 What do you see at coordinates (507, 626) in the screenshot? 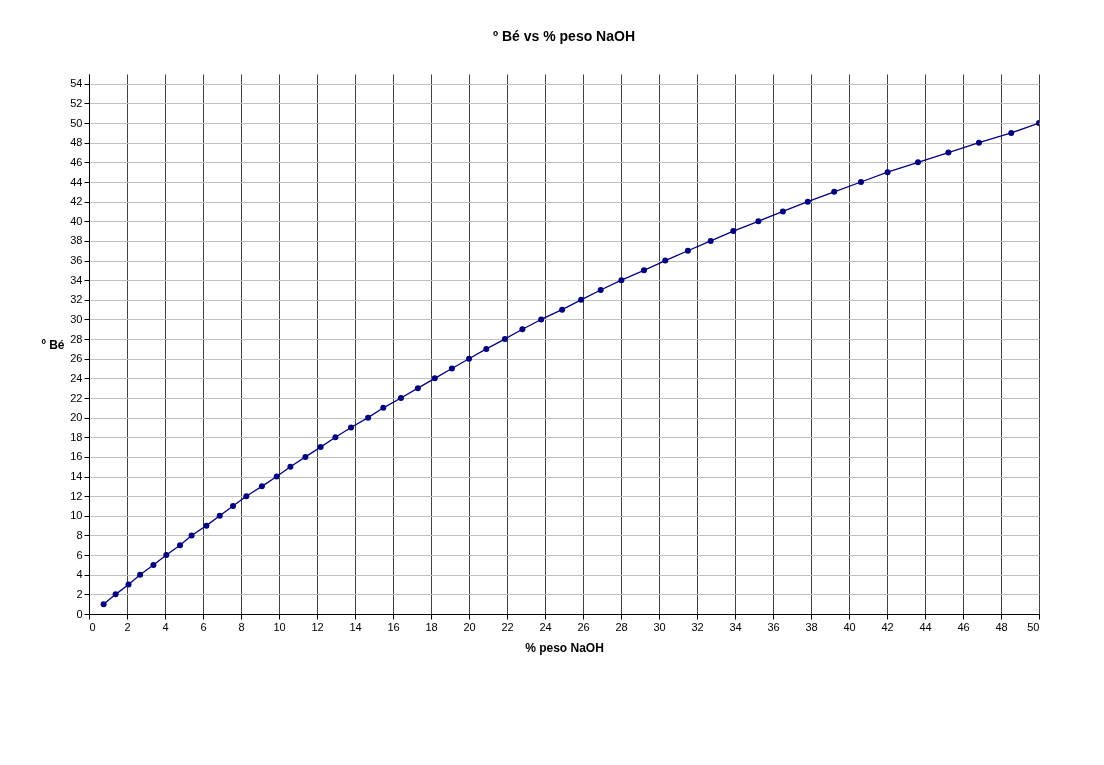
I see `x-tick-label: 22` at bounding box center [507, 626].